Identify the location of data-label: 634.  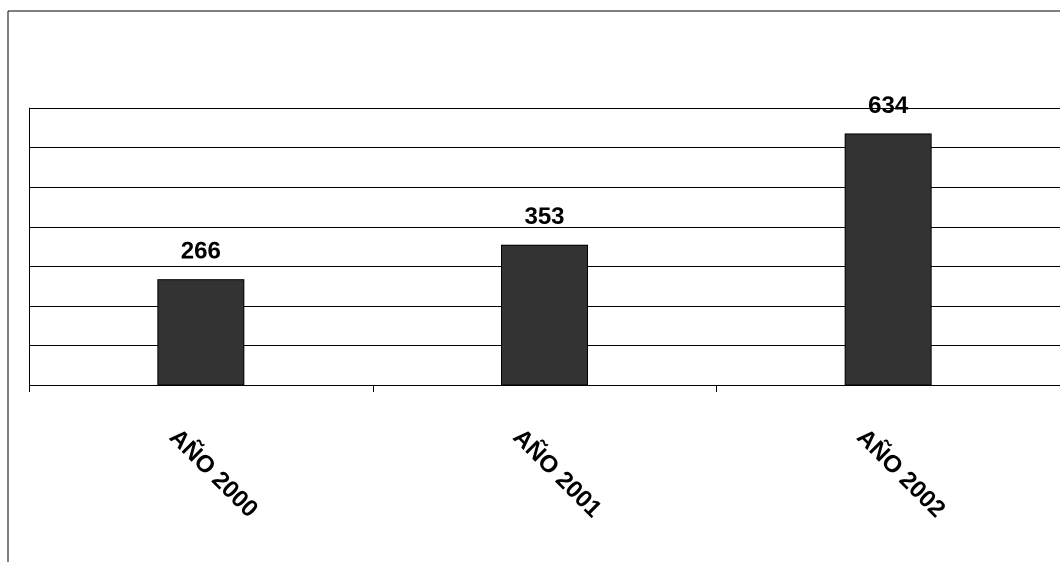
(888, 105).